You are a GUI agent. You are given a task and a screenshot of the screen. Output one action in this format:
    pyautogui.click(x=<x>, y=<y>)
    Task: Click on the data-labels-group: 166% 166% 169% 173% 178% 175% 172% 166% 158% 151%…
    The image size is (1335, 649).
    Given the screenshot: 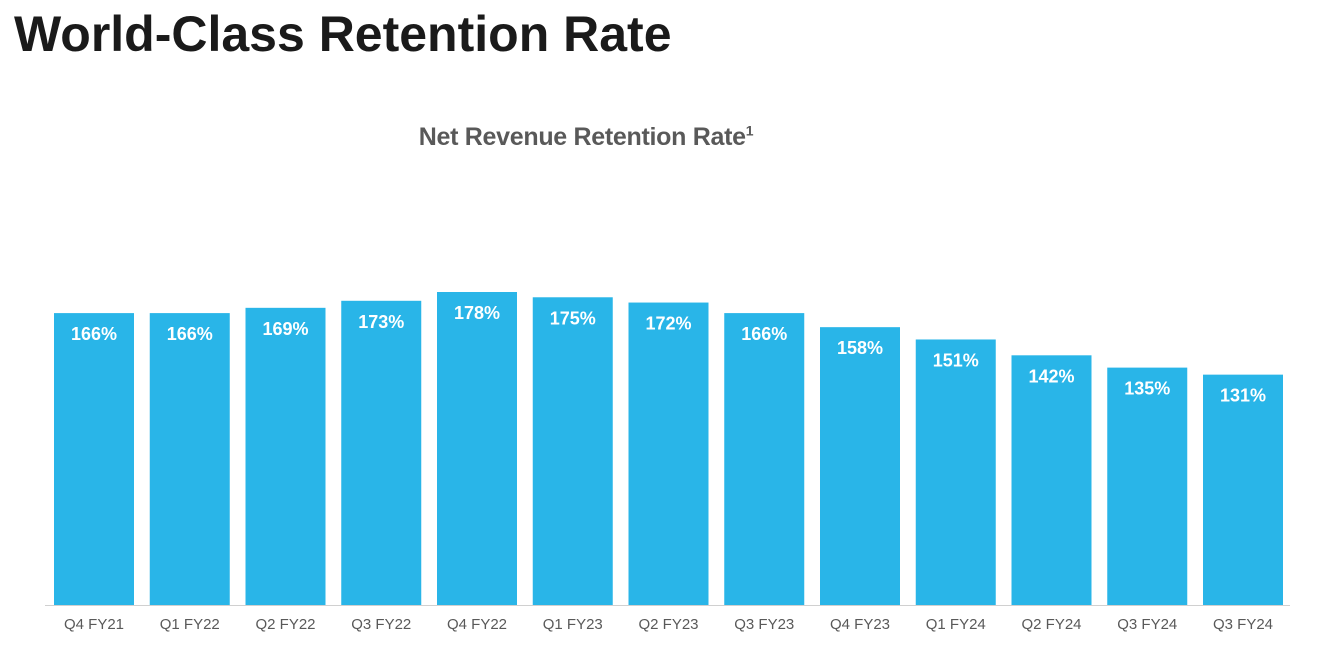 What is the action you would take?
    pyautogui.click(x=668, y=354)
    